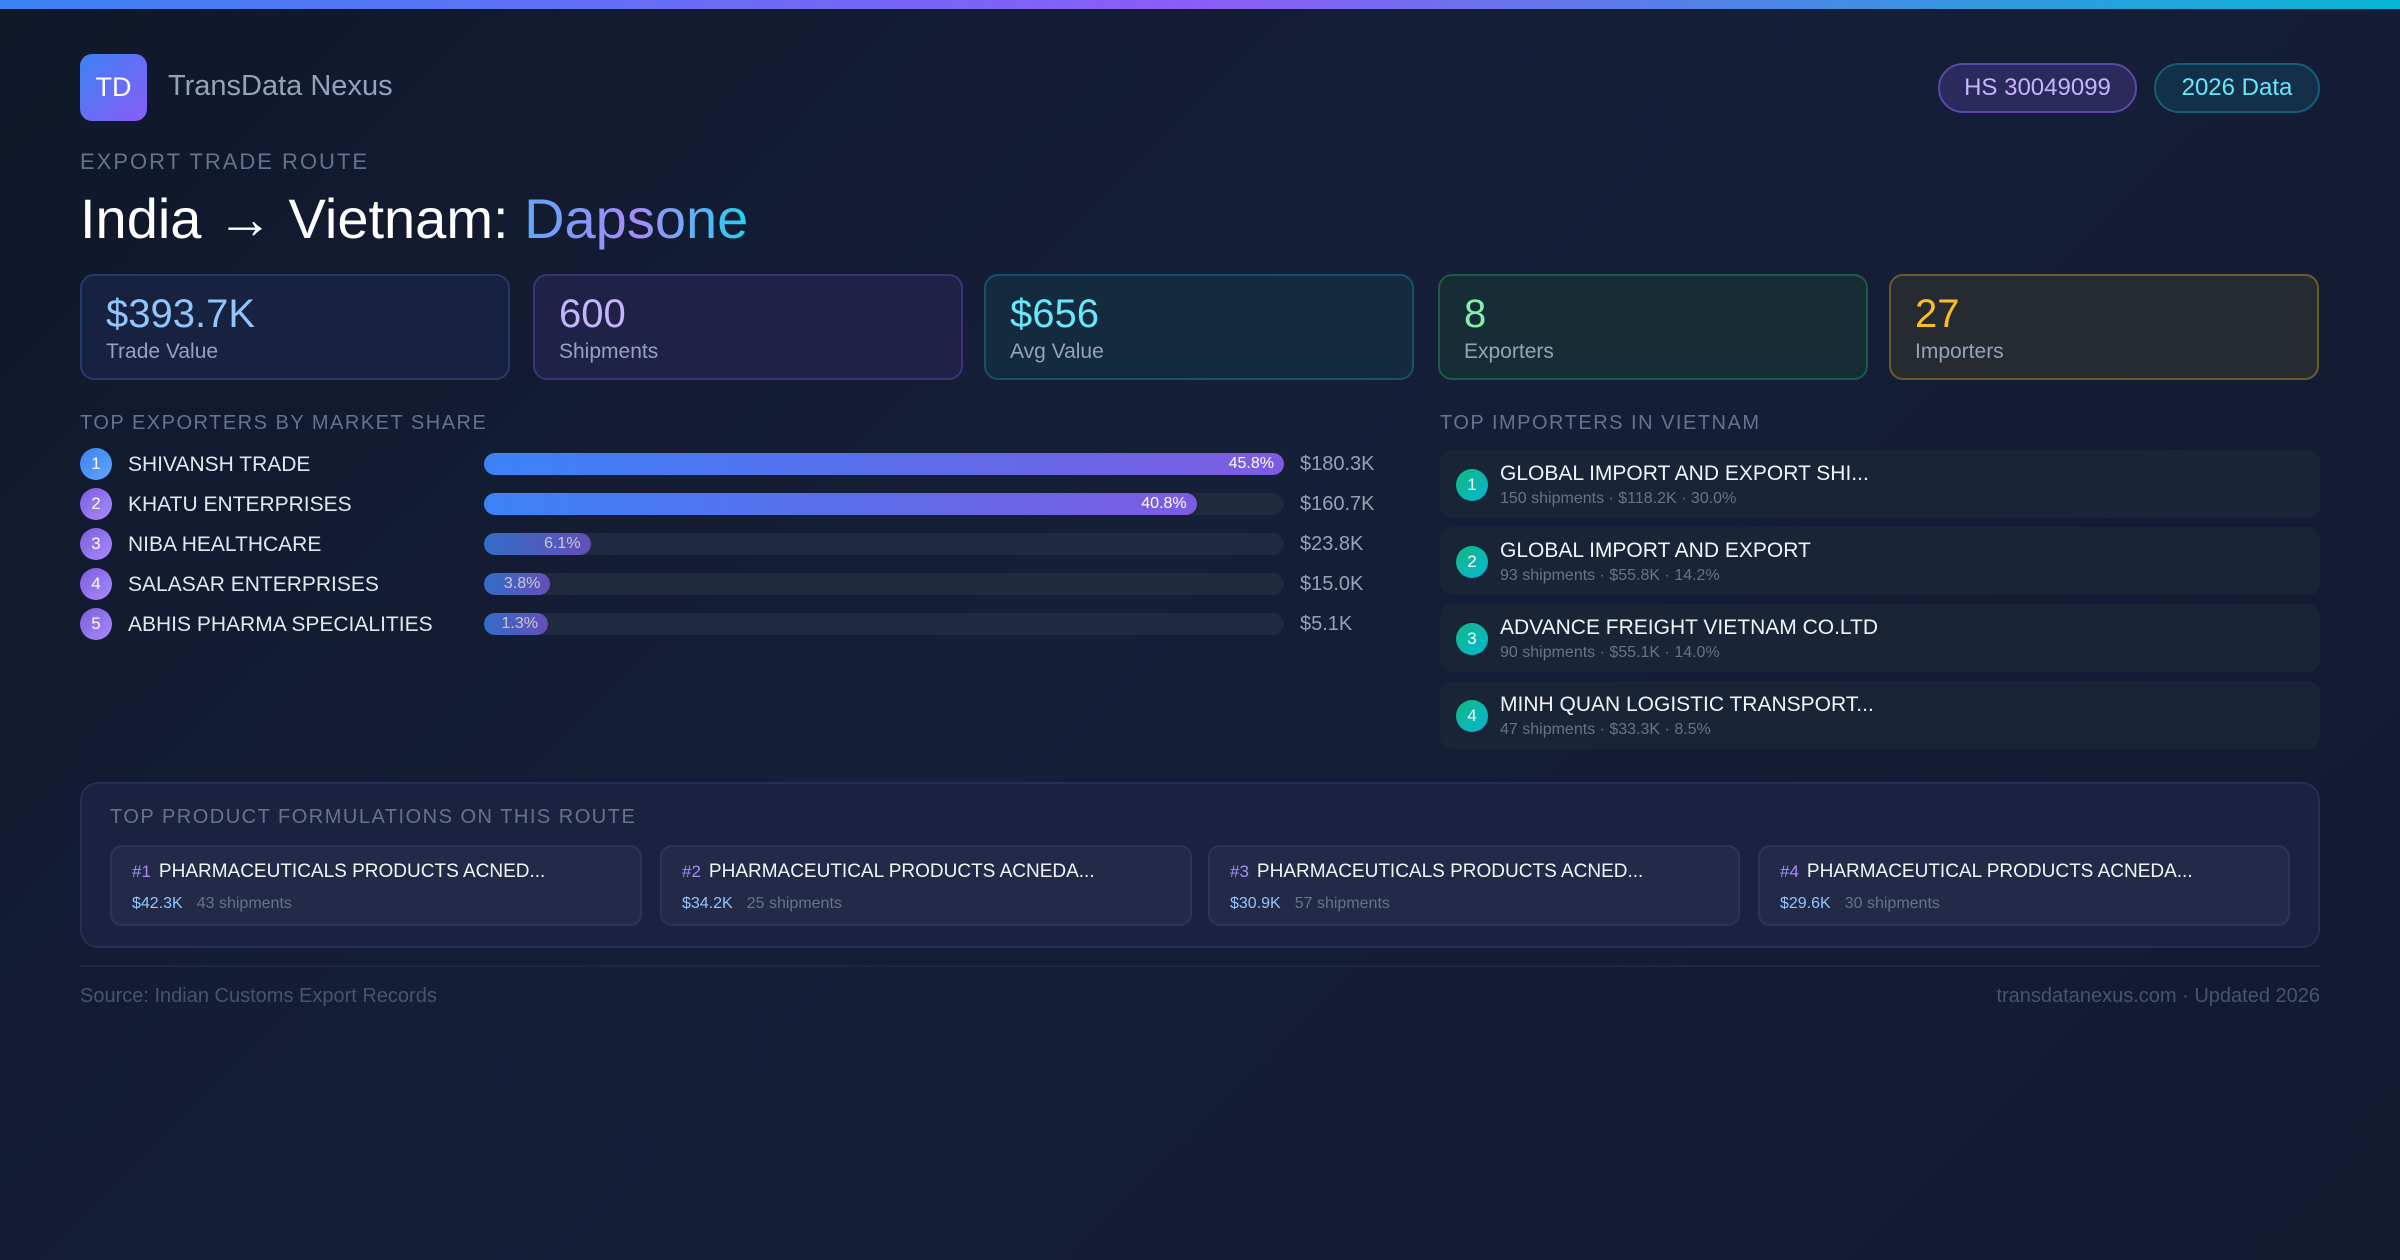  Describe the element at coordinates (1509, 351) in the screenshot. I see `stat-label: Exporters` at that location.